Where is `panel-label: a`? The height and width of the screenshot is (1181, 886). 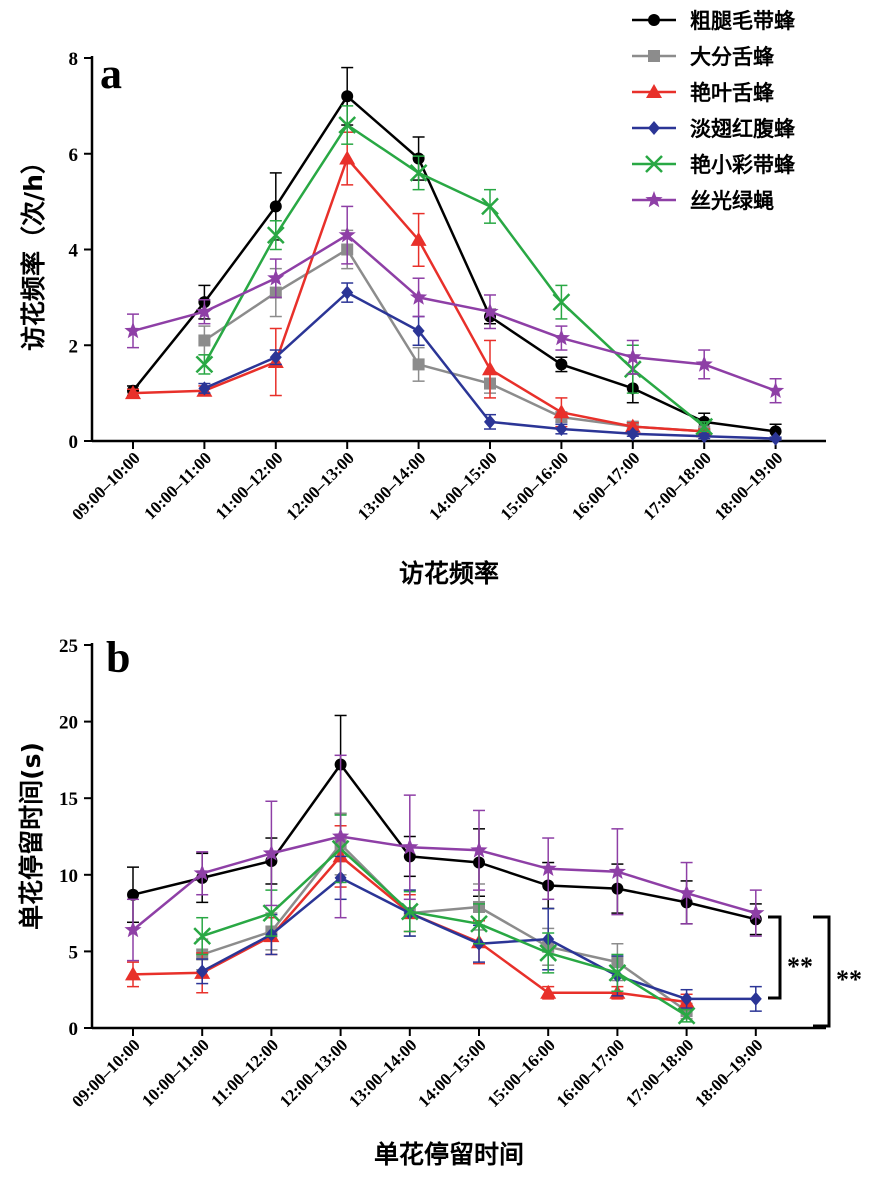
panel-label: a is located at coordinates (111, 73).